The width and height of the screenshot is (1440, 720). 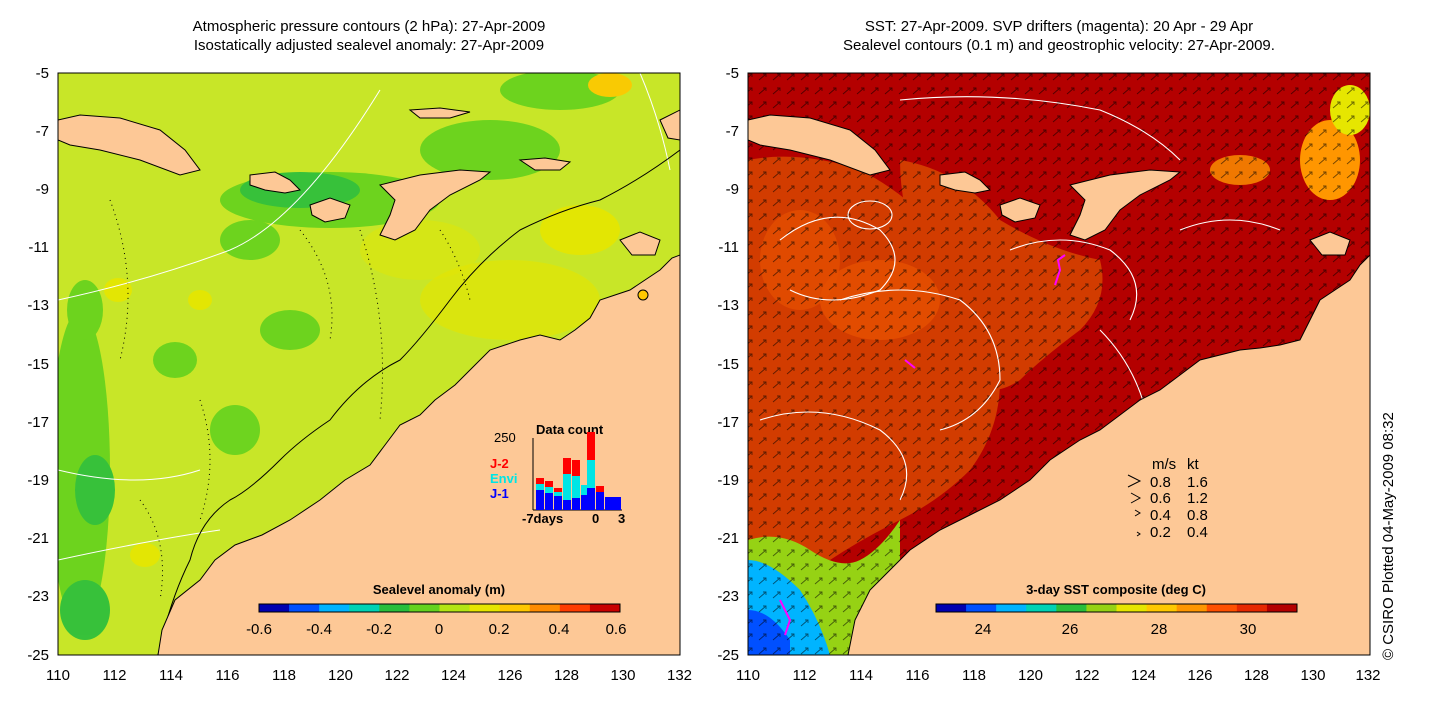 What do you see at coordinates (542, 518) in the screenshot?
I see `inset-x-start: -7days` at bounding box center [542, 518].